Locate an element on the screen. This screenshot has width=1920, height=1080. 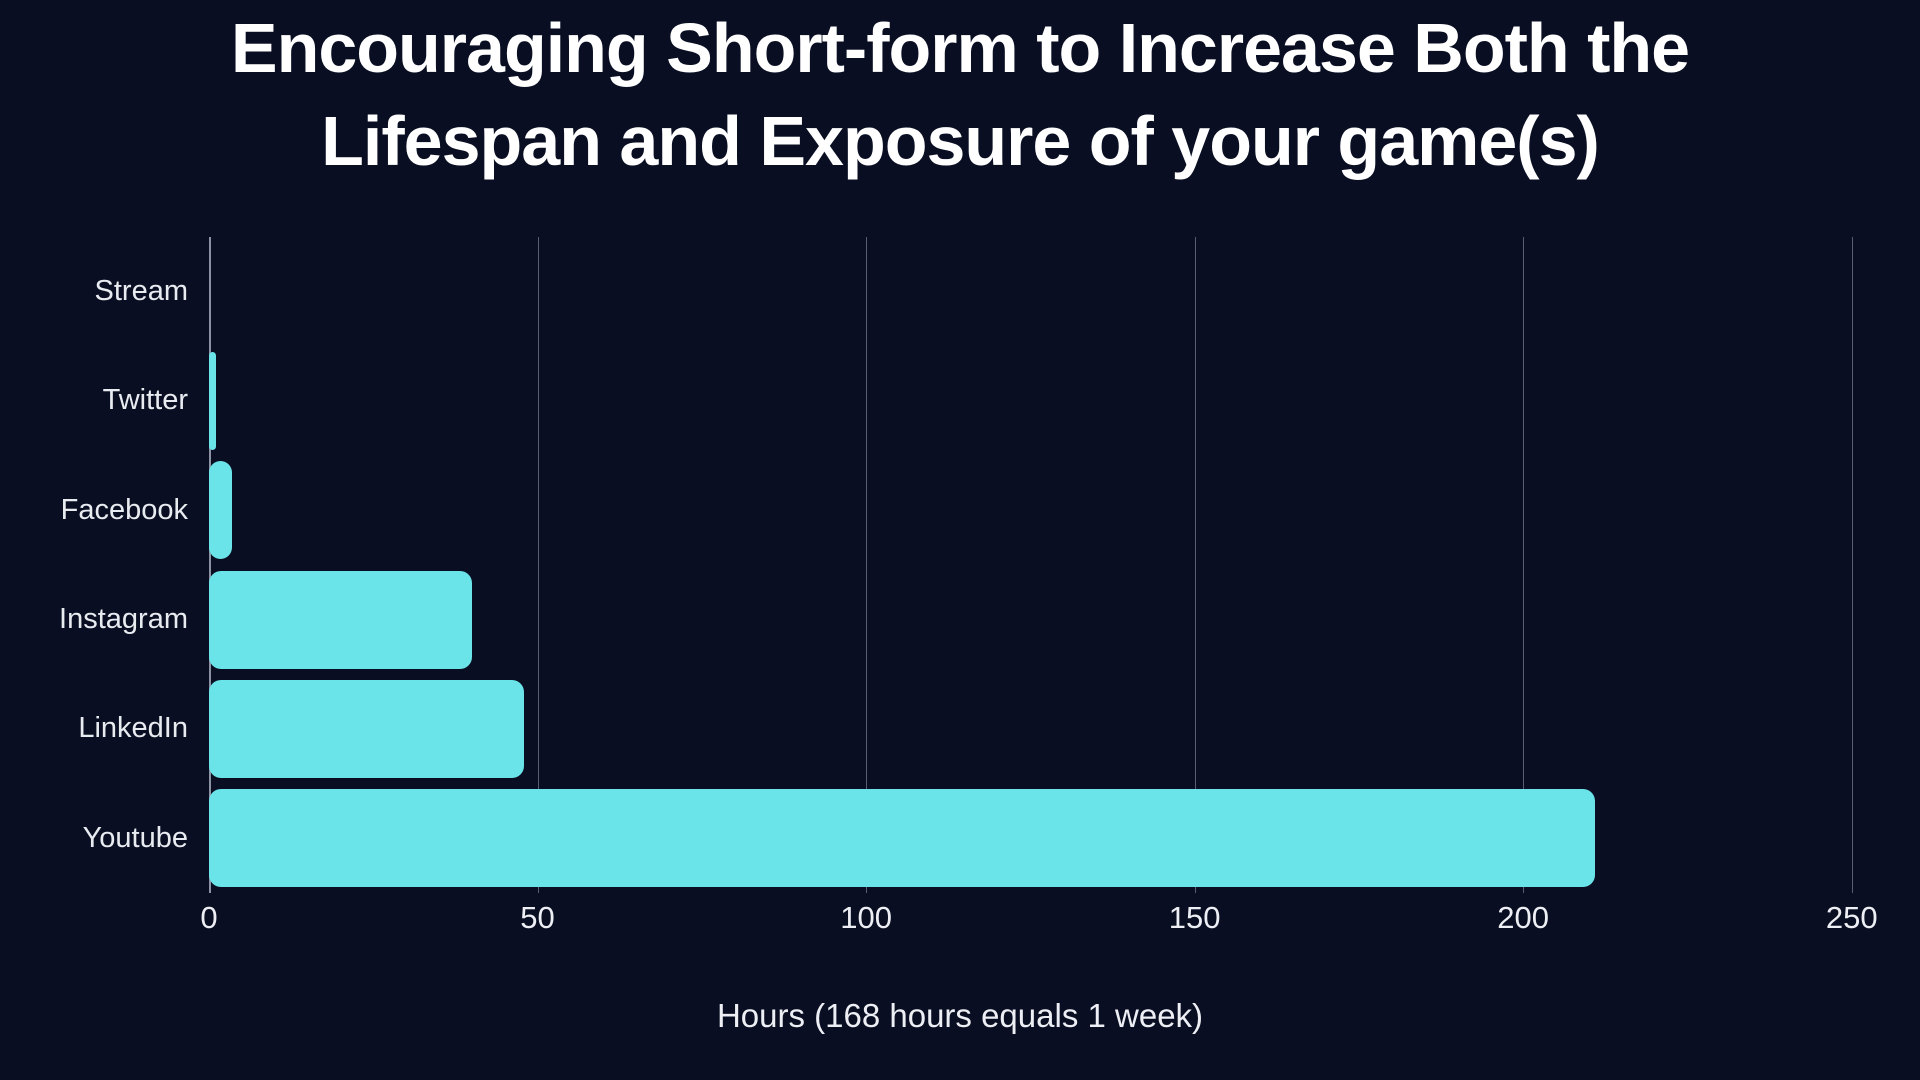
bar-instagram is located at coordinates (340, 619).